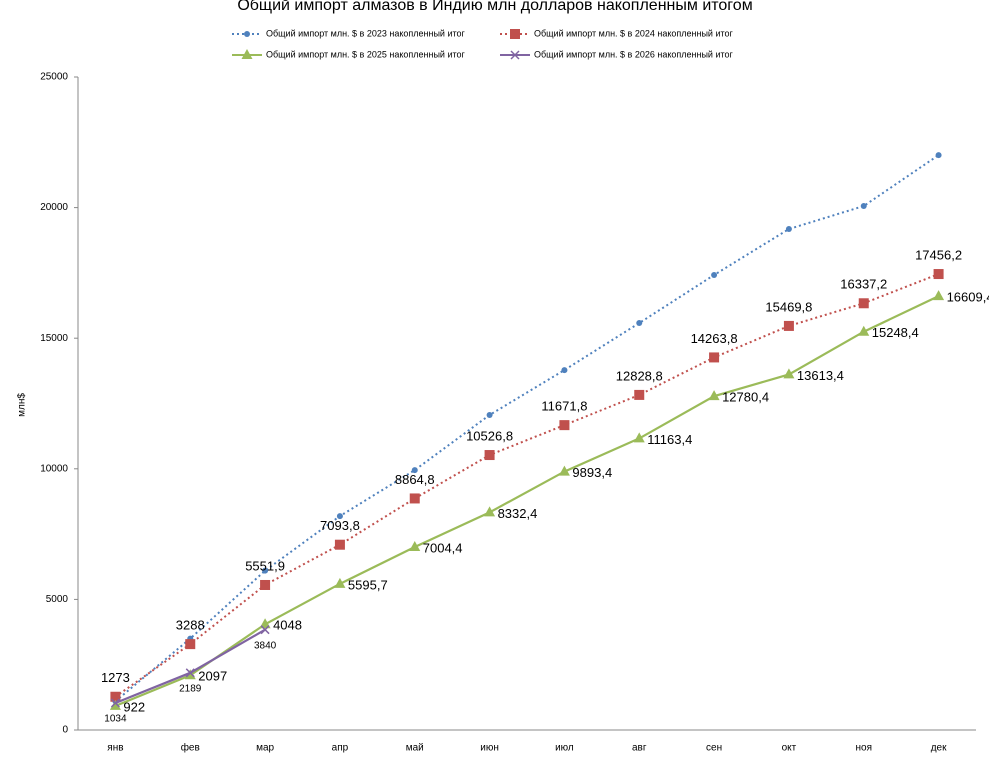  What do you see at coordinates (54, 468) in the screenshot?
I see `y-tick-label: 10000` at bounding box center [54, 468].